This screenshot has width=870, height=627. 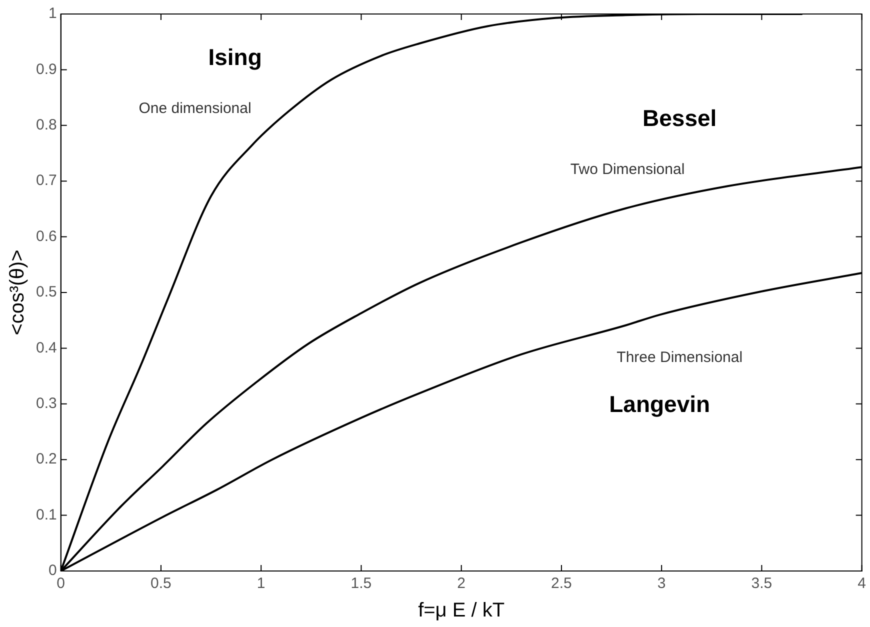 What do you see at coordinates (46, 69) in the screenshot?
I see `y-tick-label: 0.9` at bounding box center [46, 69].